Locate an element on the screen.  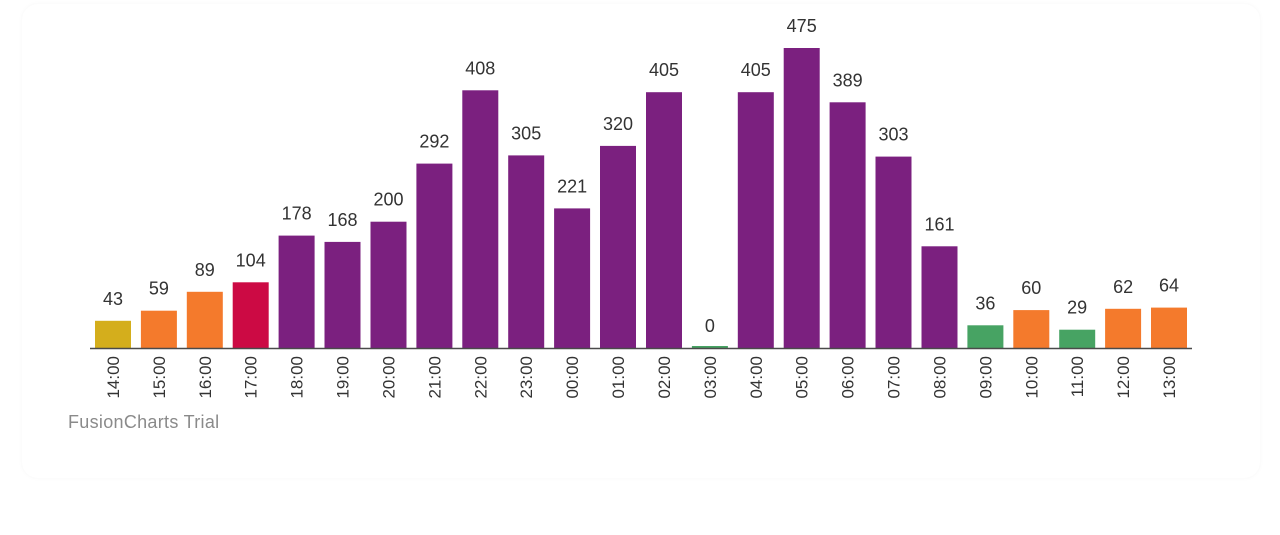
bar-08:00 is located at coordinates (939, 297).